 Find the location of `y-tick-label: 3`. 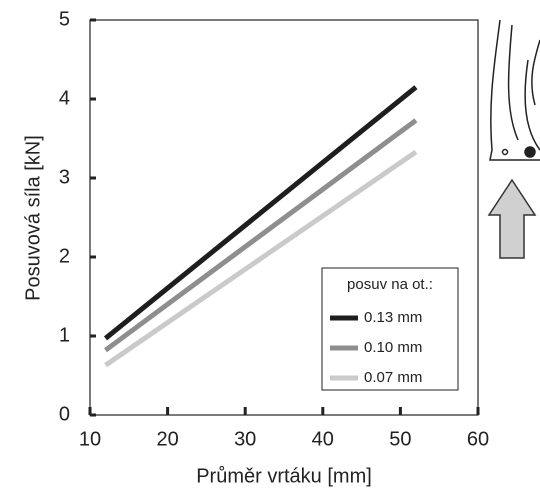

y-tick-label: 3 is located at coordinates (64, 177).